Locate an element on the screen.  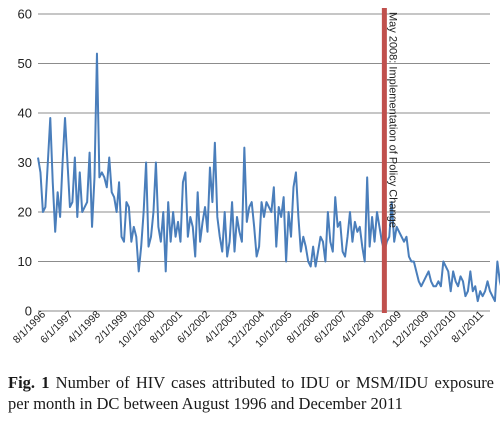
y-tick-label: 0 is located at coordinates (28, 311).